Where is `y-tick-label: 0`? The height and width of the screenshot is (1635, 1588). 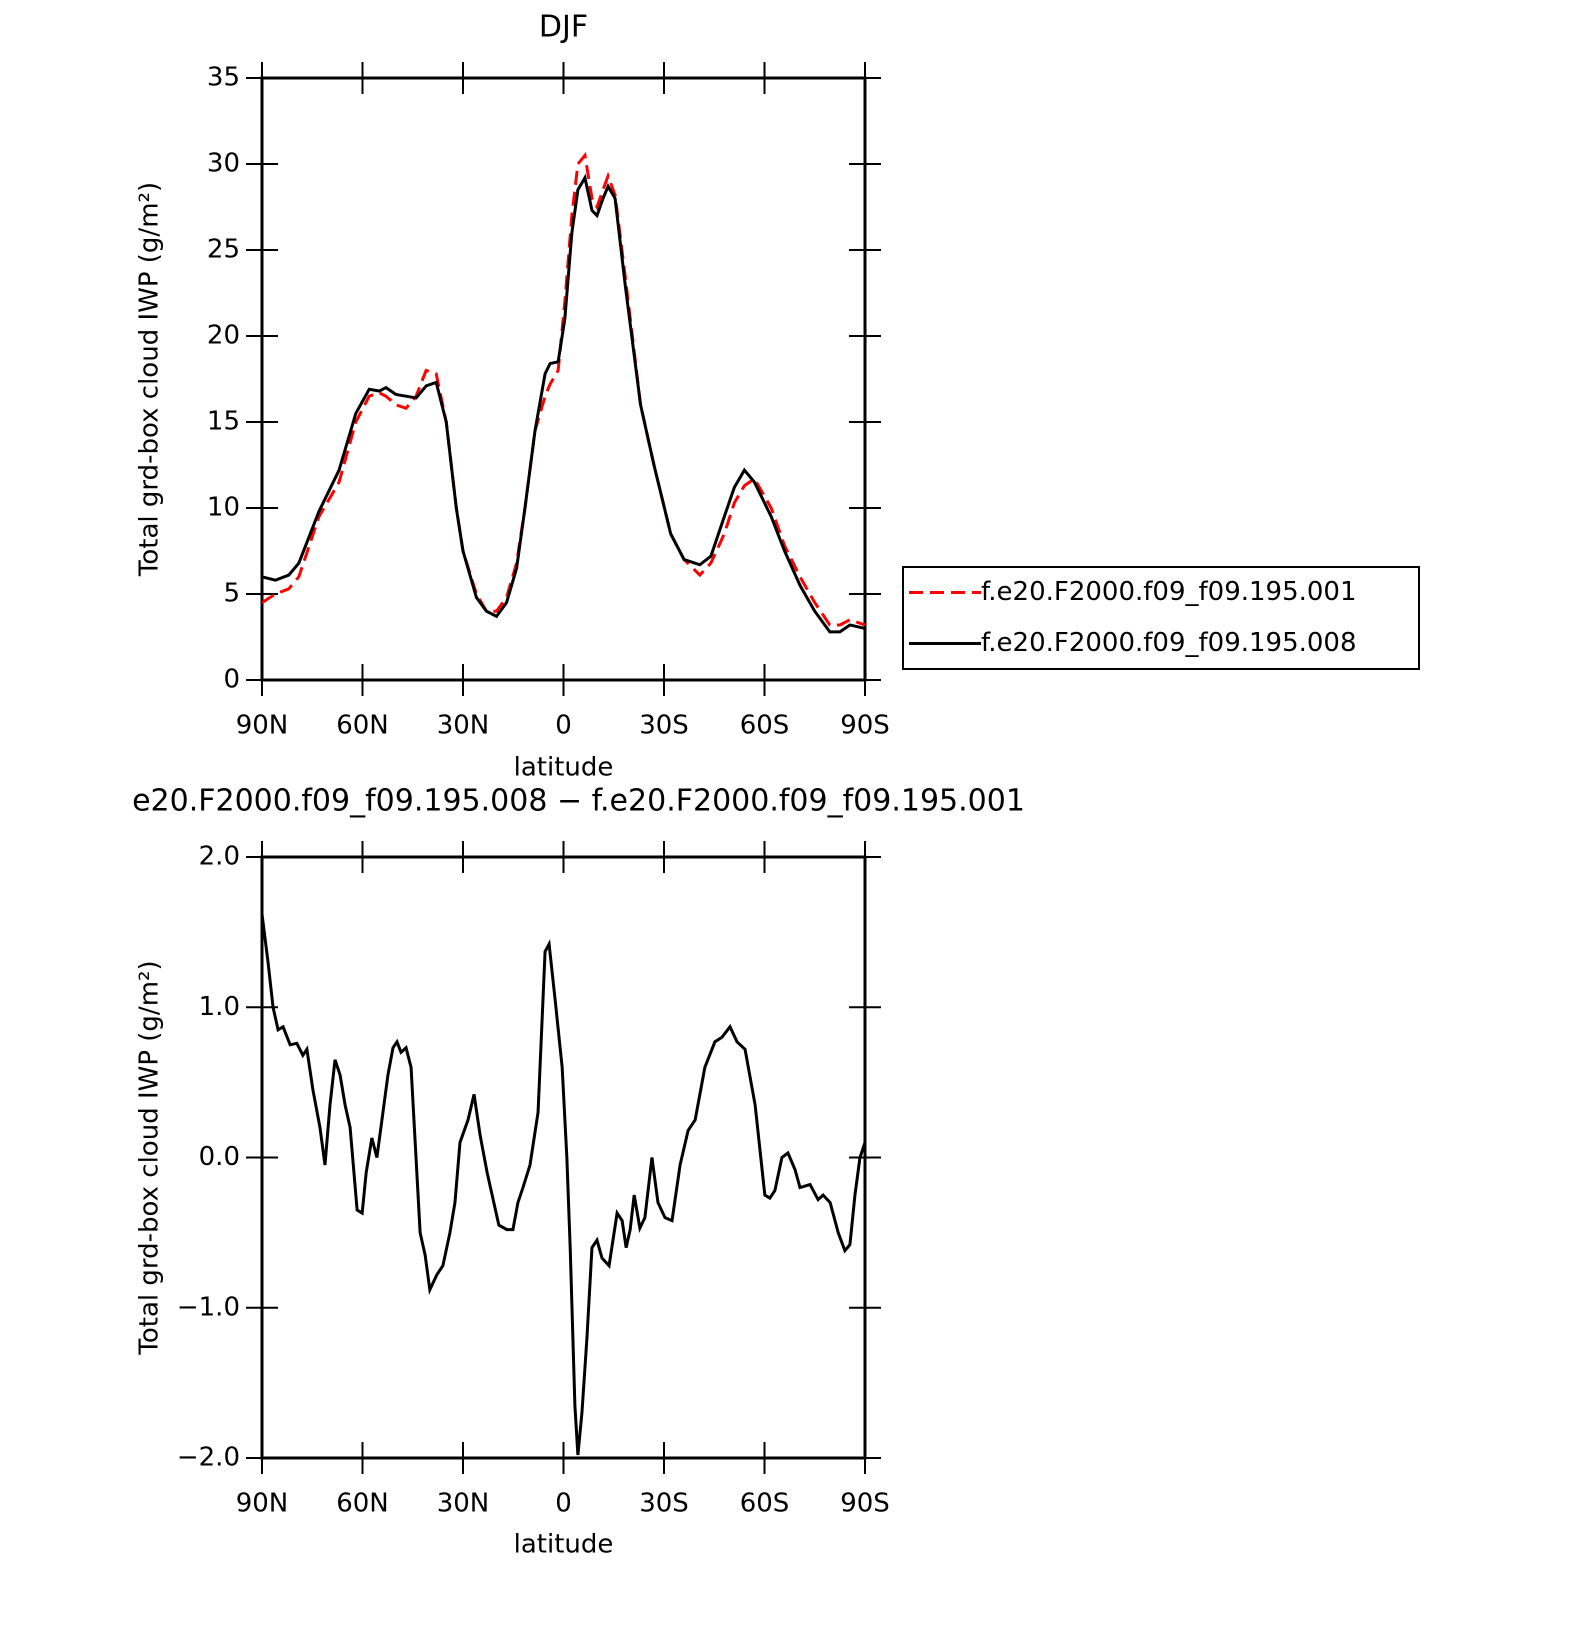
y-tick-label: 0 is located at coordinates (231, 680).